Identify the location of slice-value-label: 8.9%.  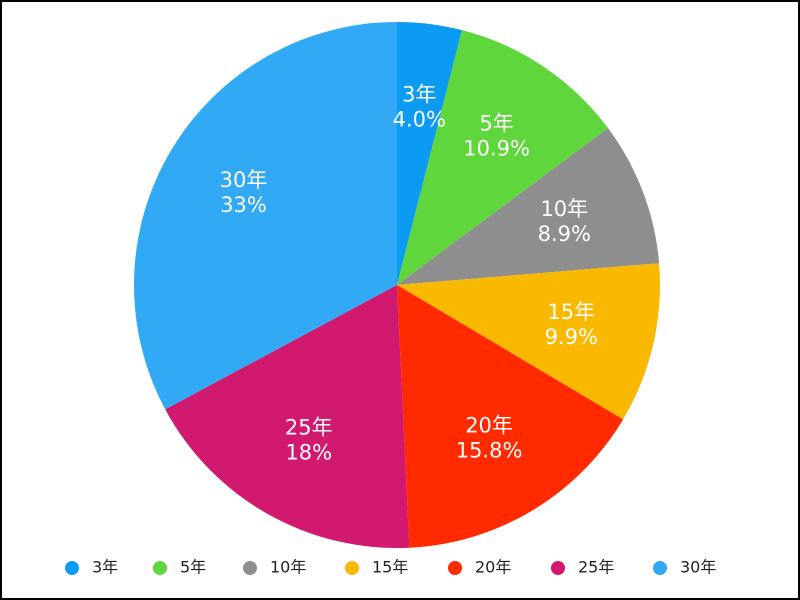
(564, 234).